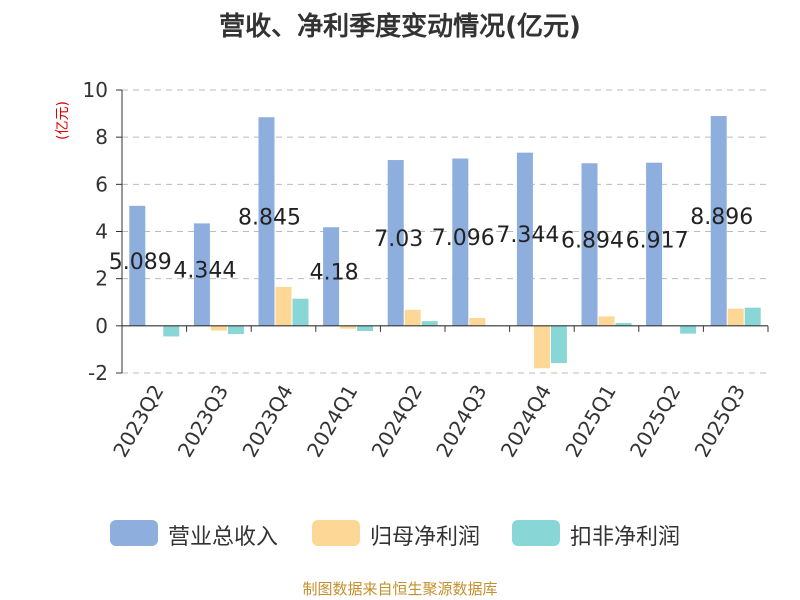  I want to click on data-label-revenue: 4.18, so click(334, 273).